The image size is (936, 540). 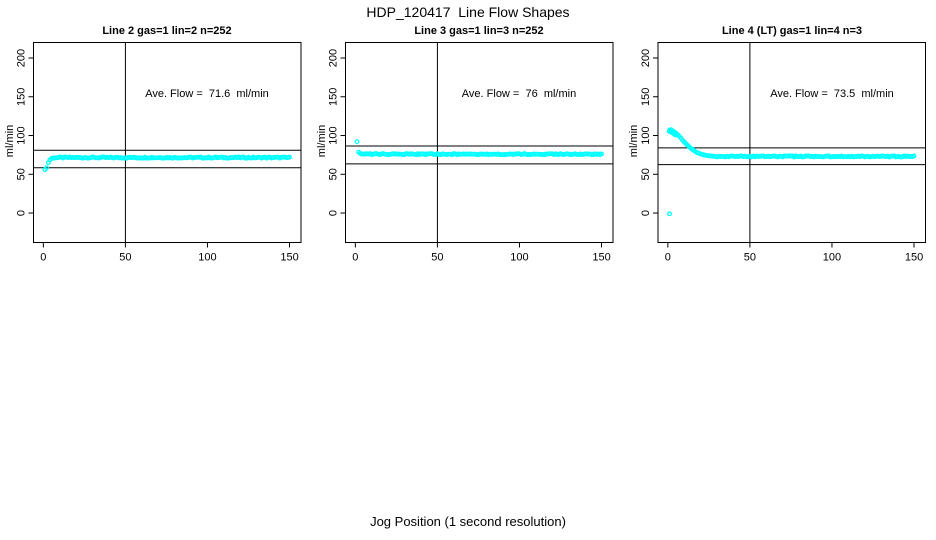 I want to click on panel-3: 0 50 100 150 0 50 100 150 200, so click(x=783, y=153).